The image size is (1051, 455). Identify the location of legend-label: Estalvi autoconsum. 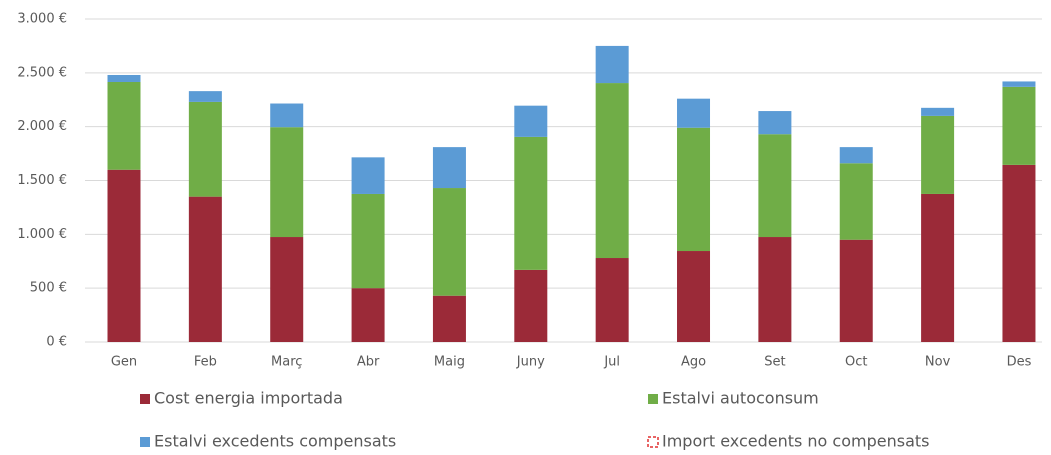
(740, 398).